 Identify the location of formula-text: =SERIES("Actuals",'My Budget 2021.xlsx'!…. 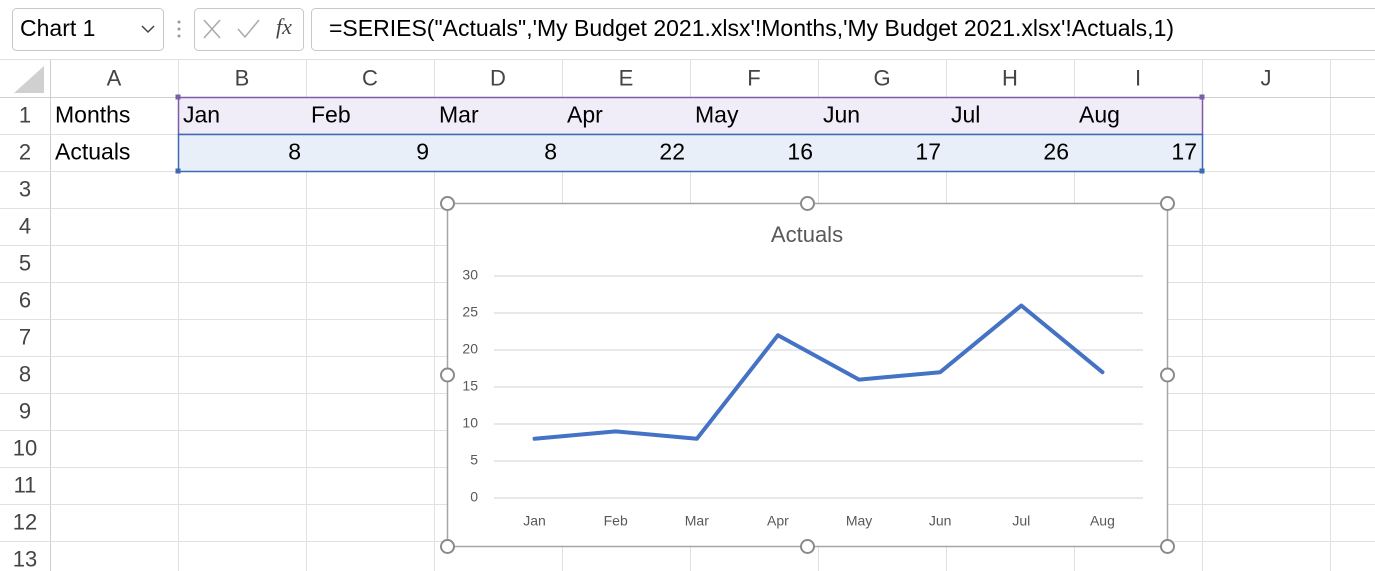
(751, 28).